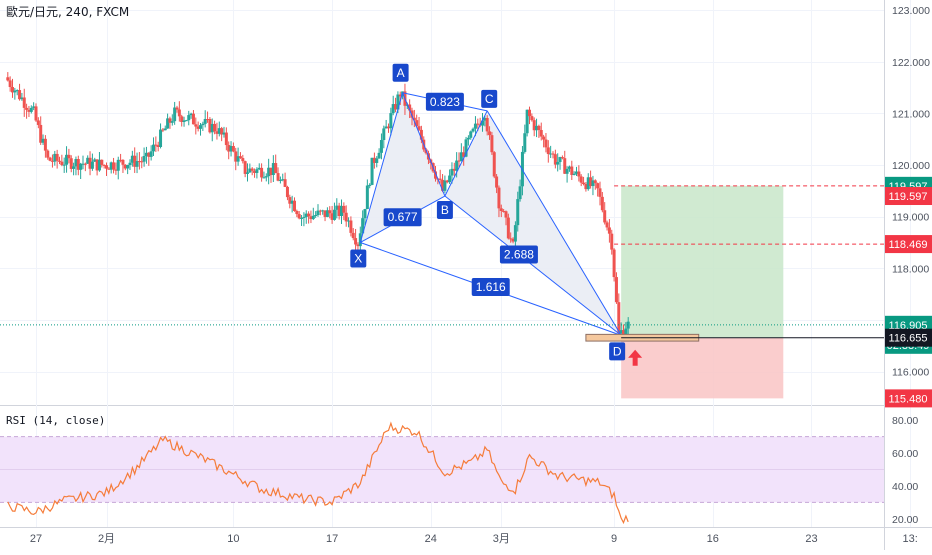 The height and width of the screenshot is (555, 932). I want to click on buy-arrow-icon, so click(635, 357).